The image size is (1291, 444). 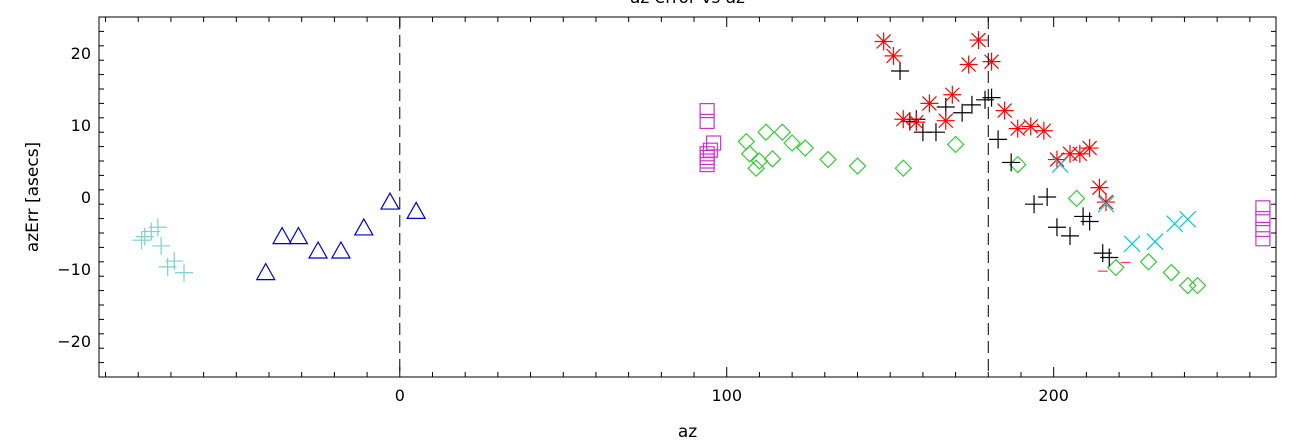 I want to click on chart-title: az error vs az, so click(x=687, y=4).